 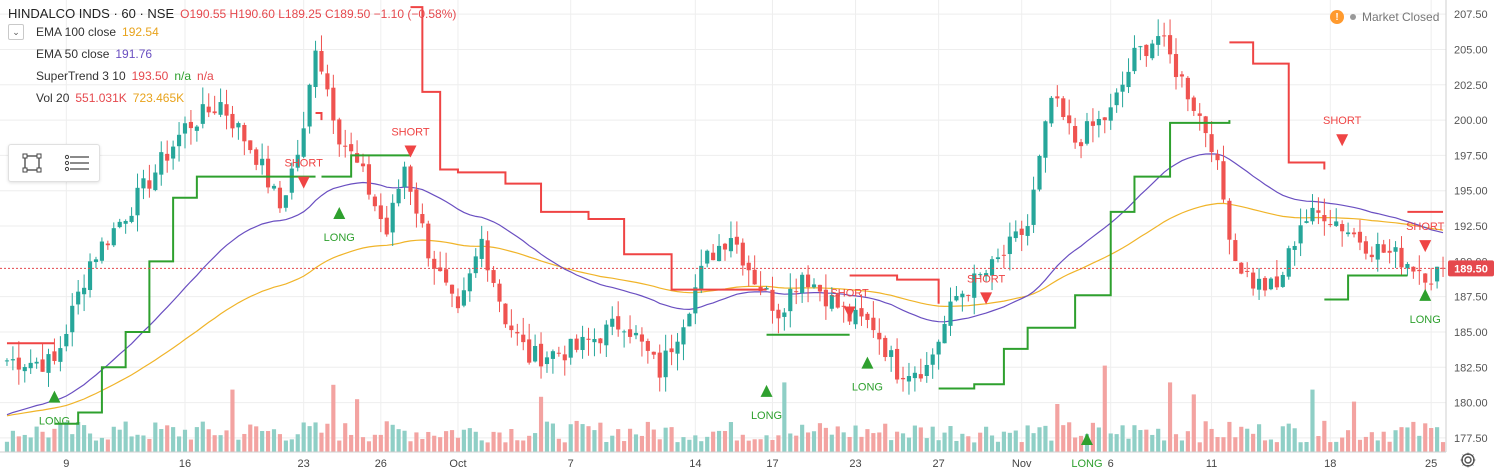 What do you see at coordinates (32, 163) in the screenshot?
I see `rectangle-select-icon` at bounding box center [32, 163].